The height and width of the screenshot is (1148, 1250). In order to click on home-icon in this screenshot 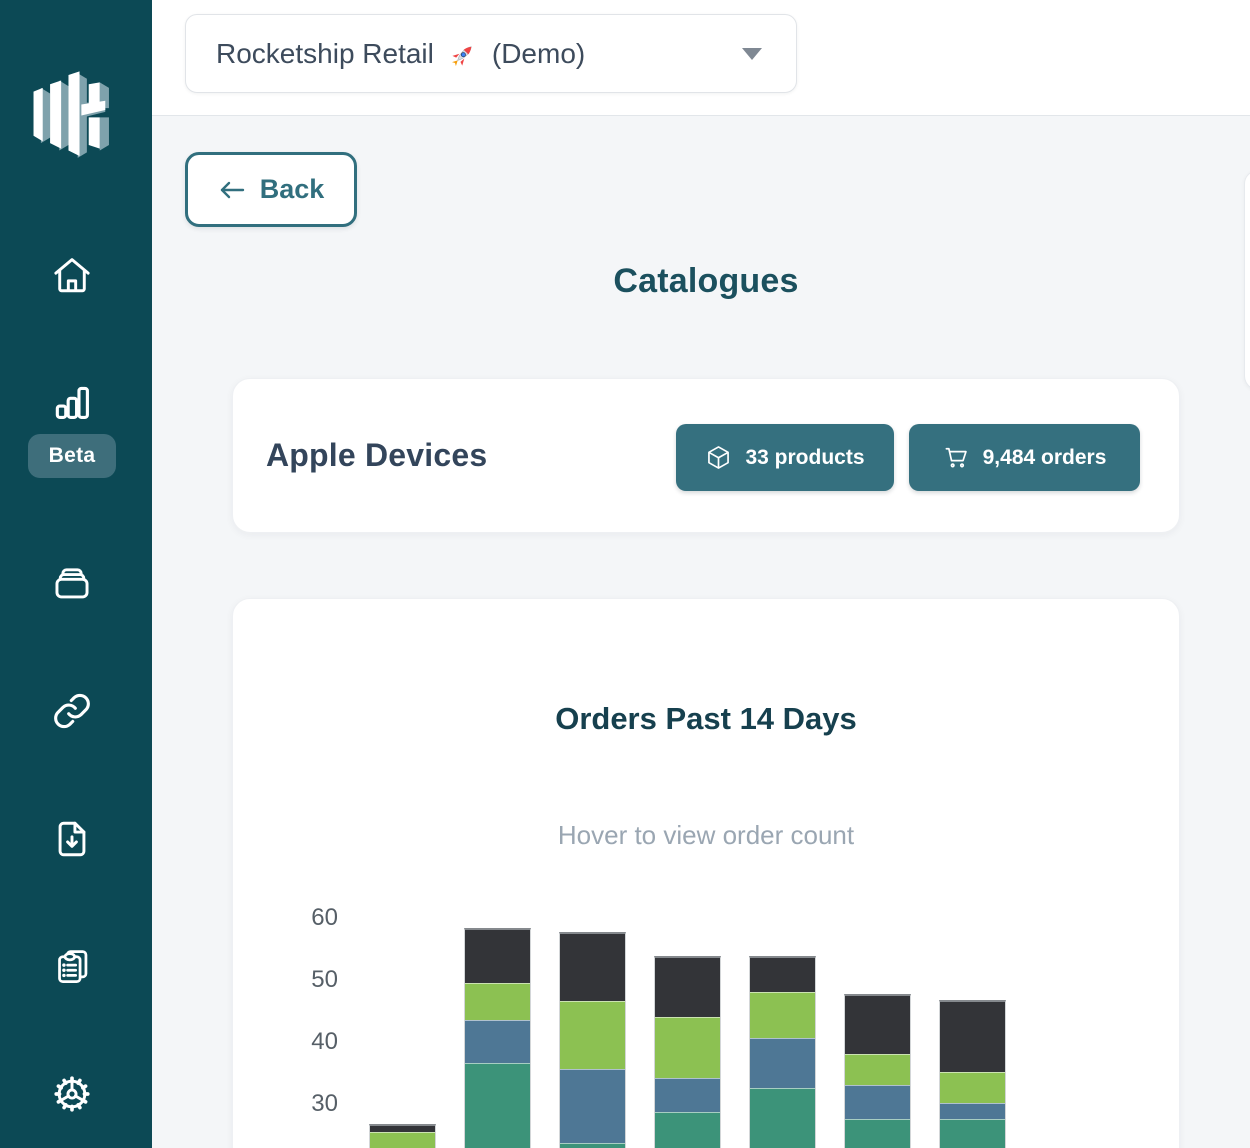, I will do `click(72, 275)`.